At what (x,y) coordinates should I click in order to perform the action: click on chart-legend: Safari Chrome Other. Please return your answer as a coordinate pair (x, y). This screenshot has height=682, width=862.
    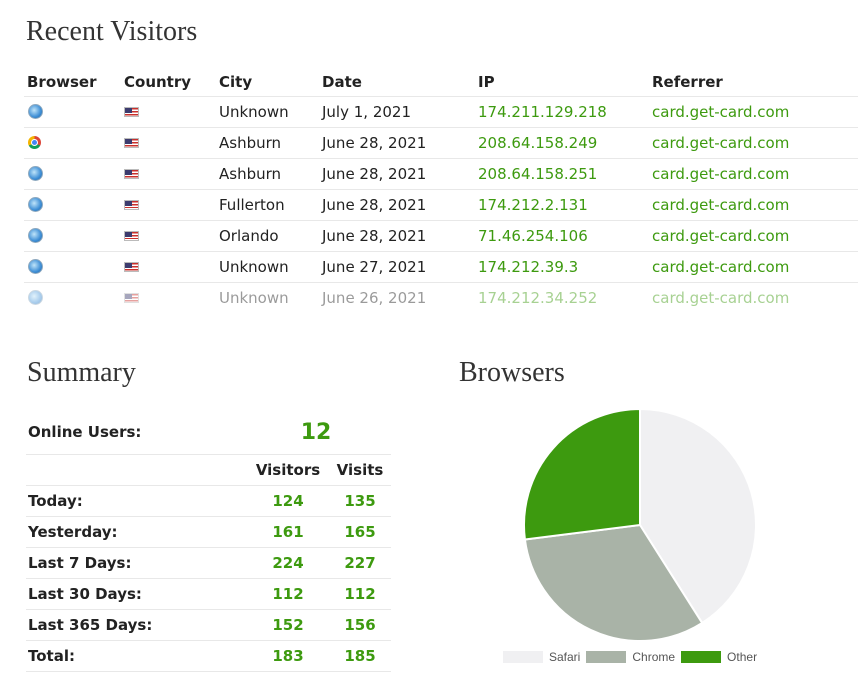
    Looking at the image, I should click on (633, 657).